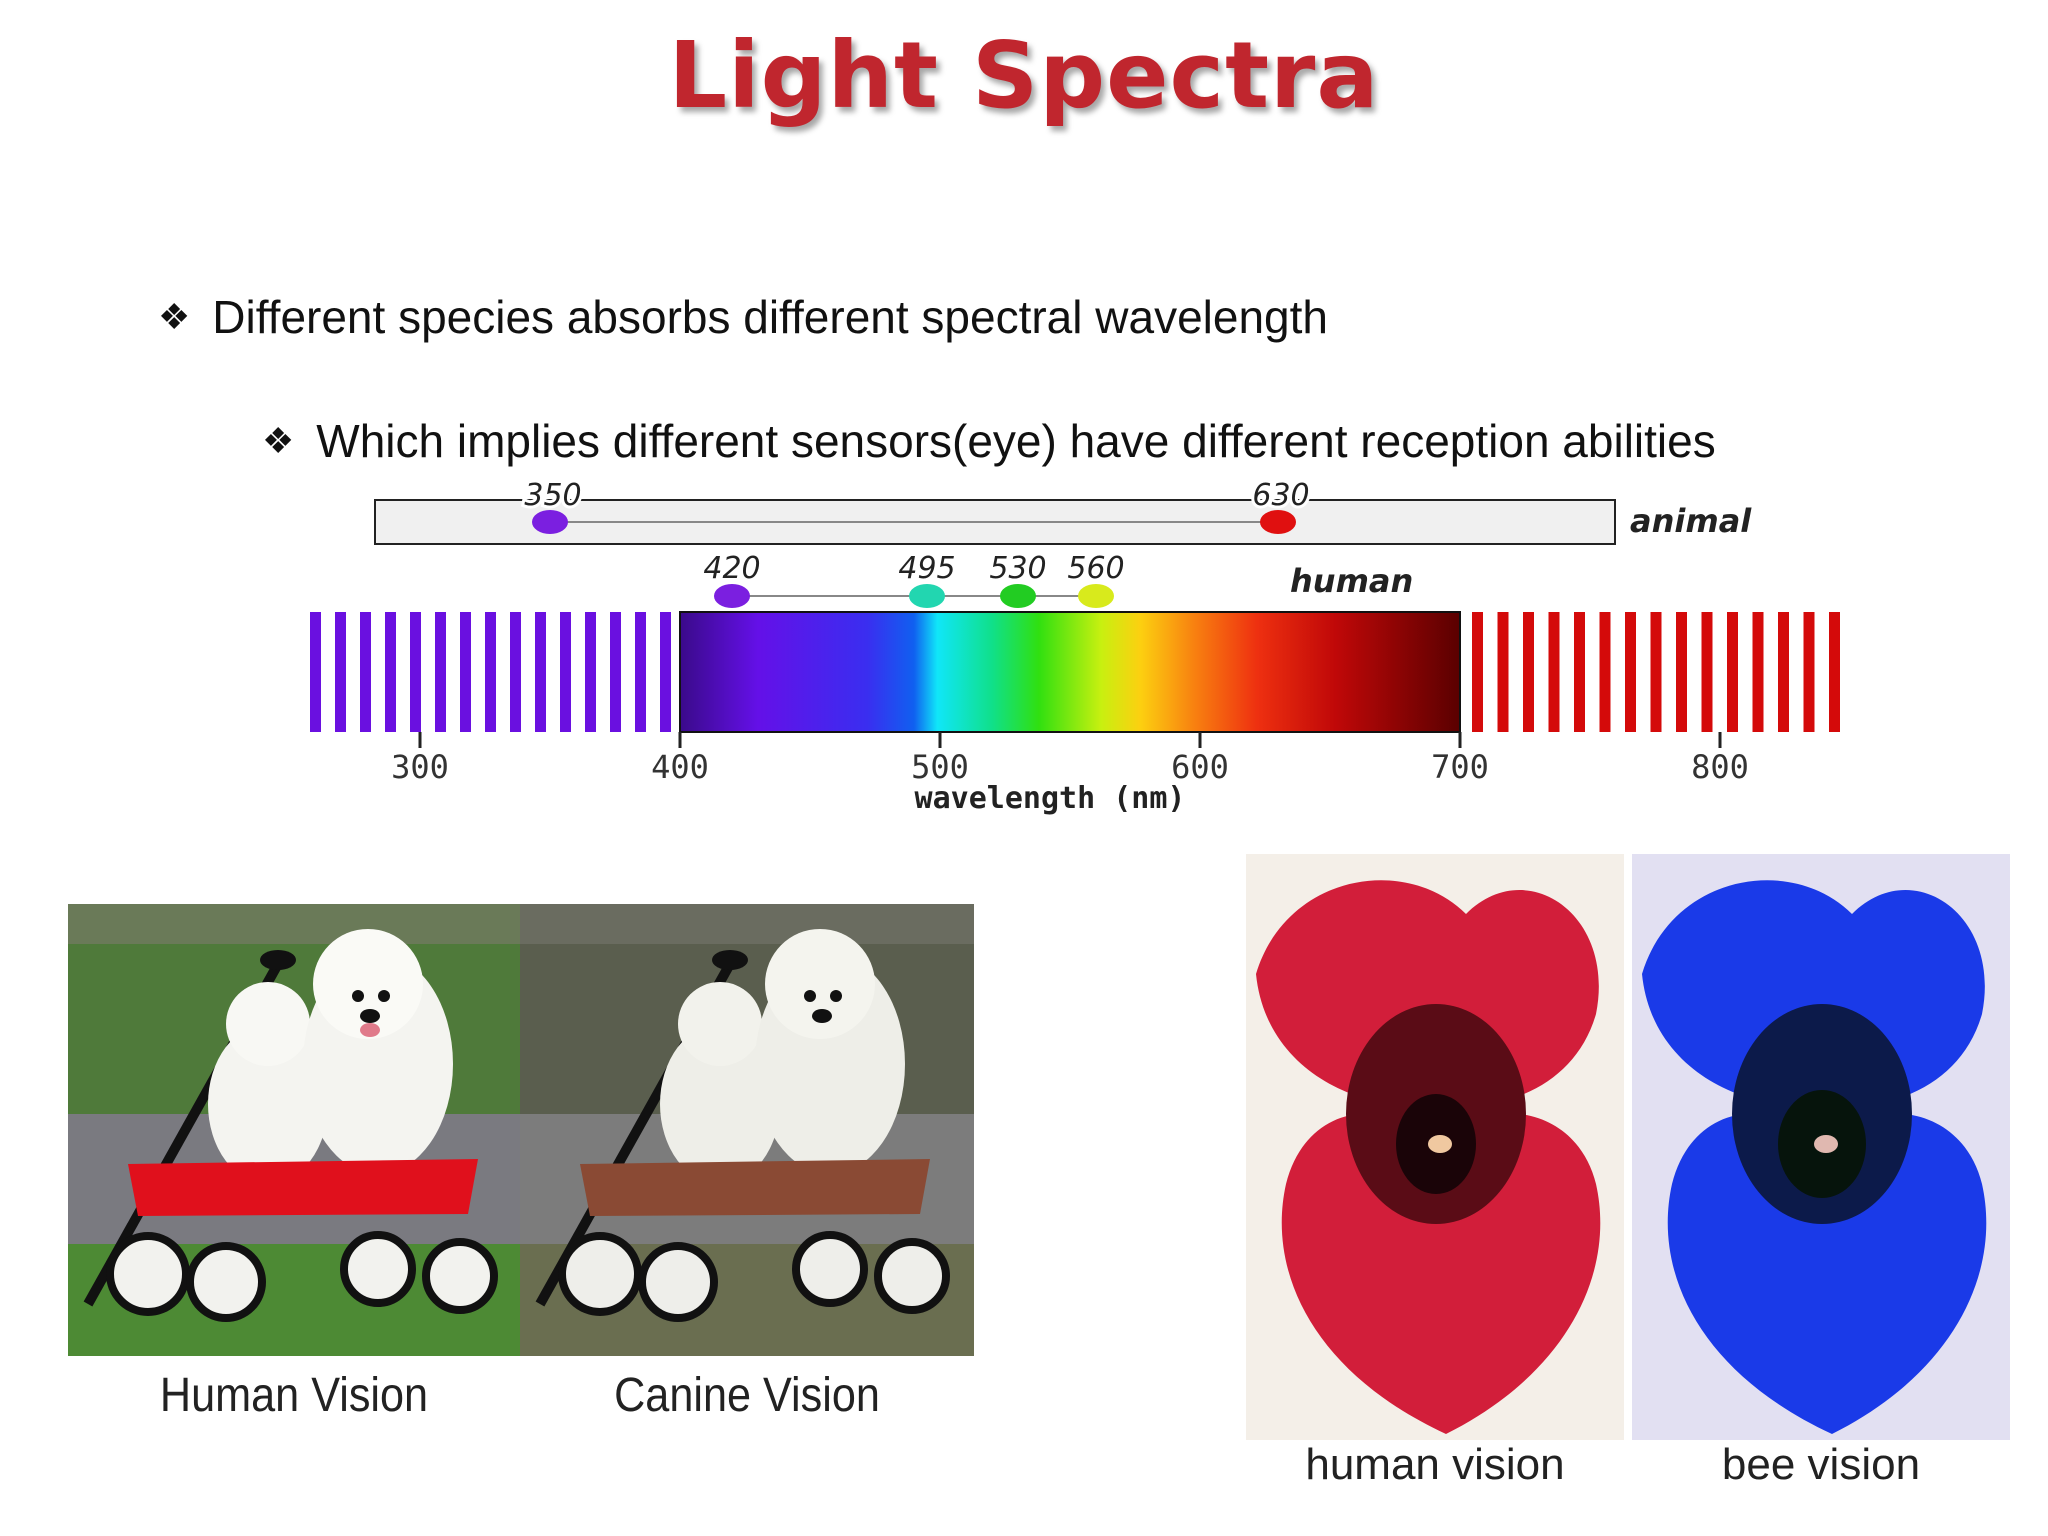 The height and width of the screenshot is (1536, 2048). I want to click on visible-spectrum-band, so click(1070, 672).